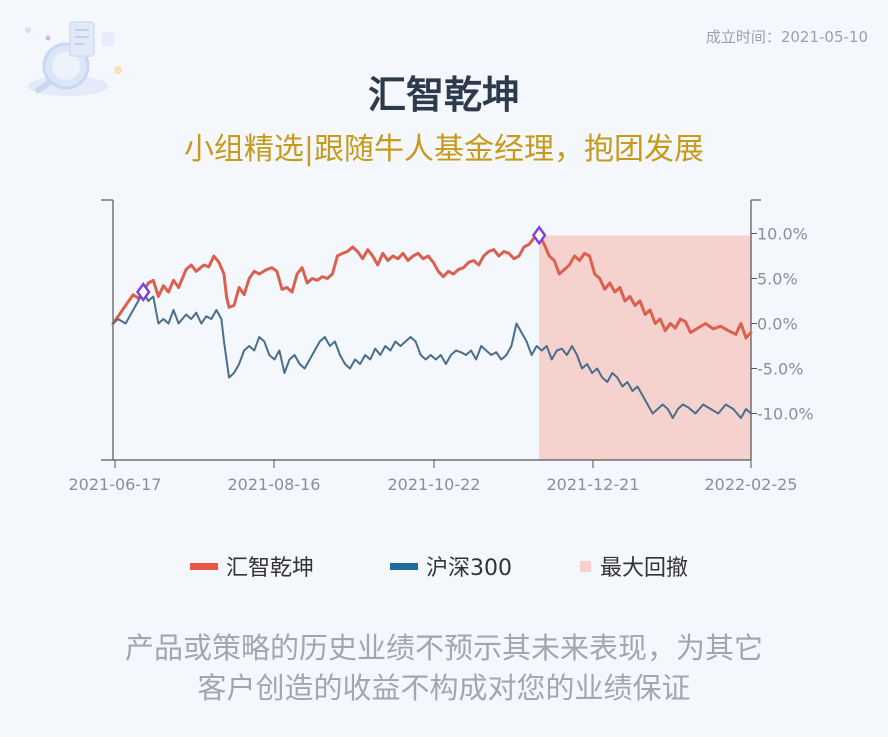  I want to click on disclaimer-line-2: 客户创造的收益不构成对您的业绩保证, so click(444, 688).